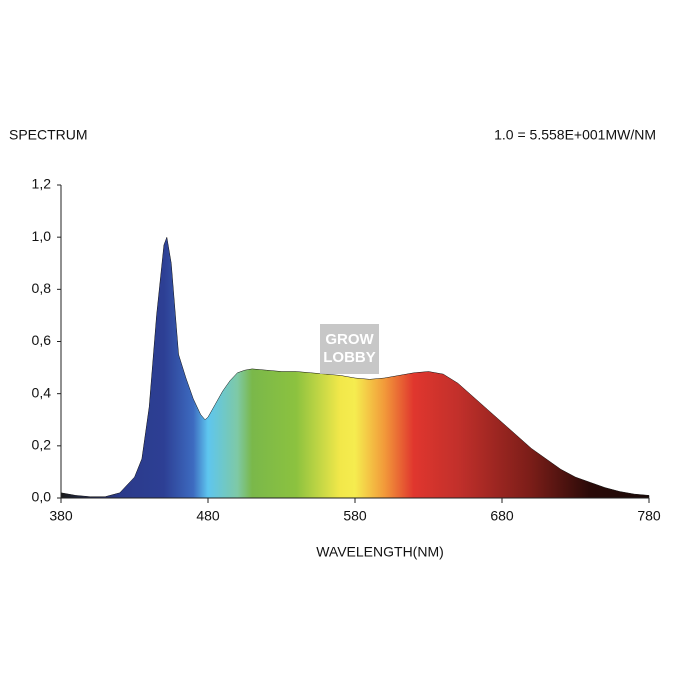 The image size is (700, 700). I want to click on x-tick-label: 480, so click(208, 516).